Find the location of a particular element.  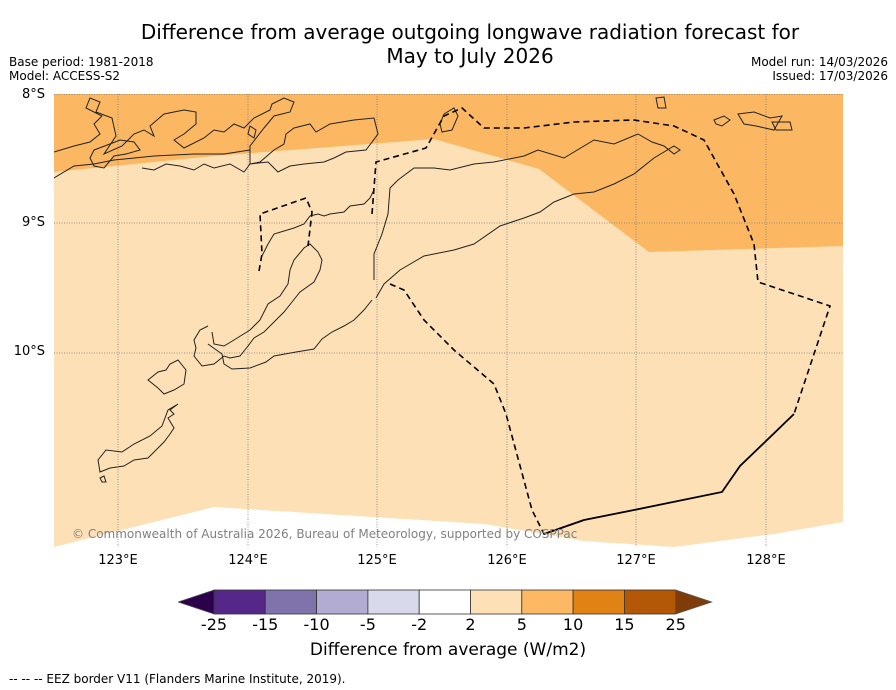

coastline-timor-west-north is located at coordinates (318, 223).